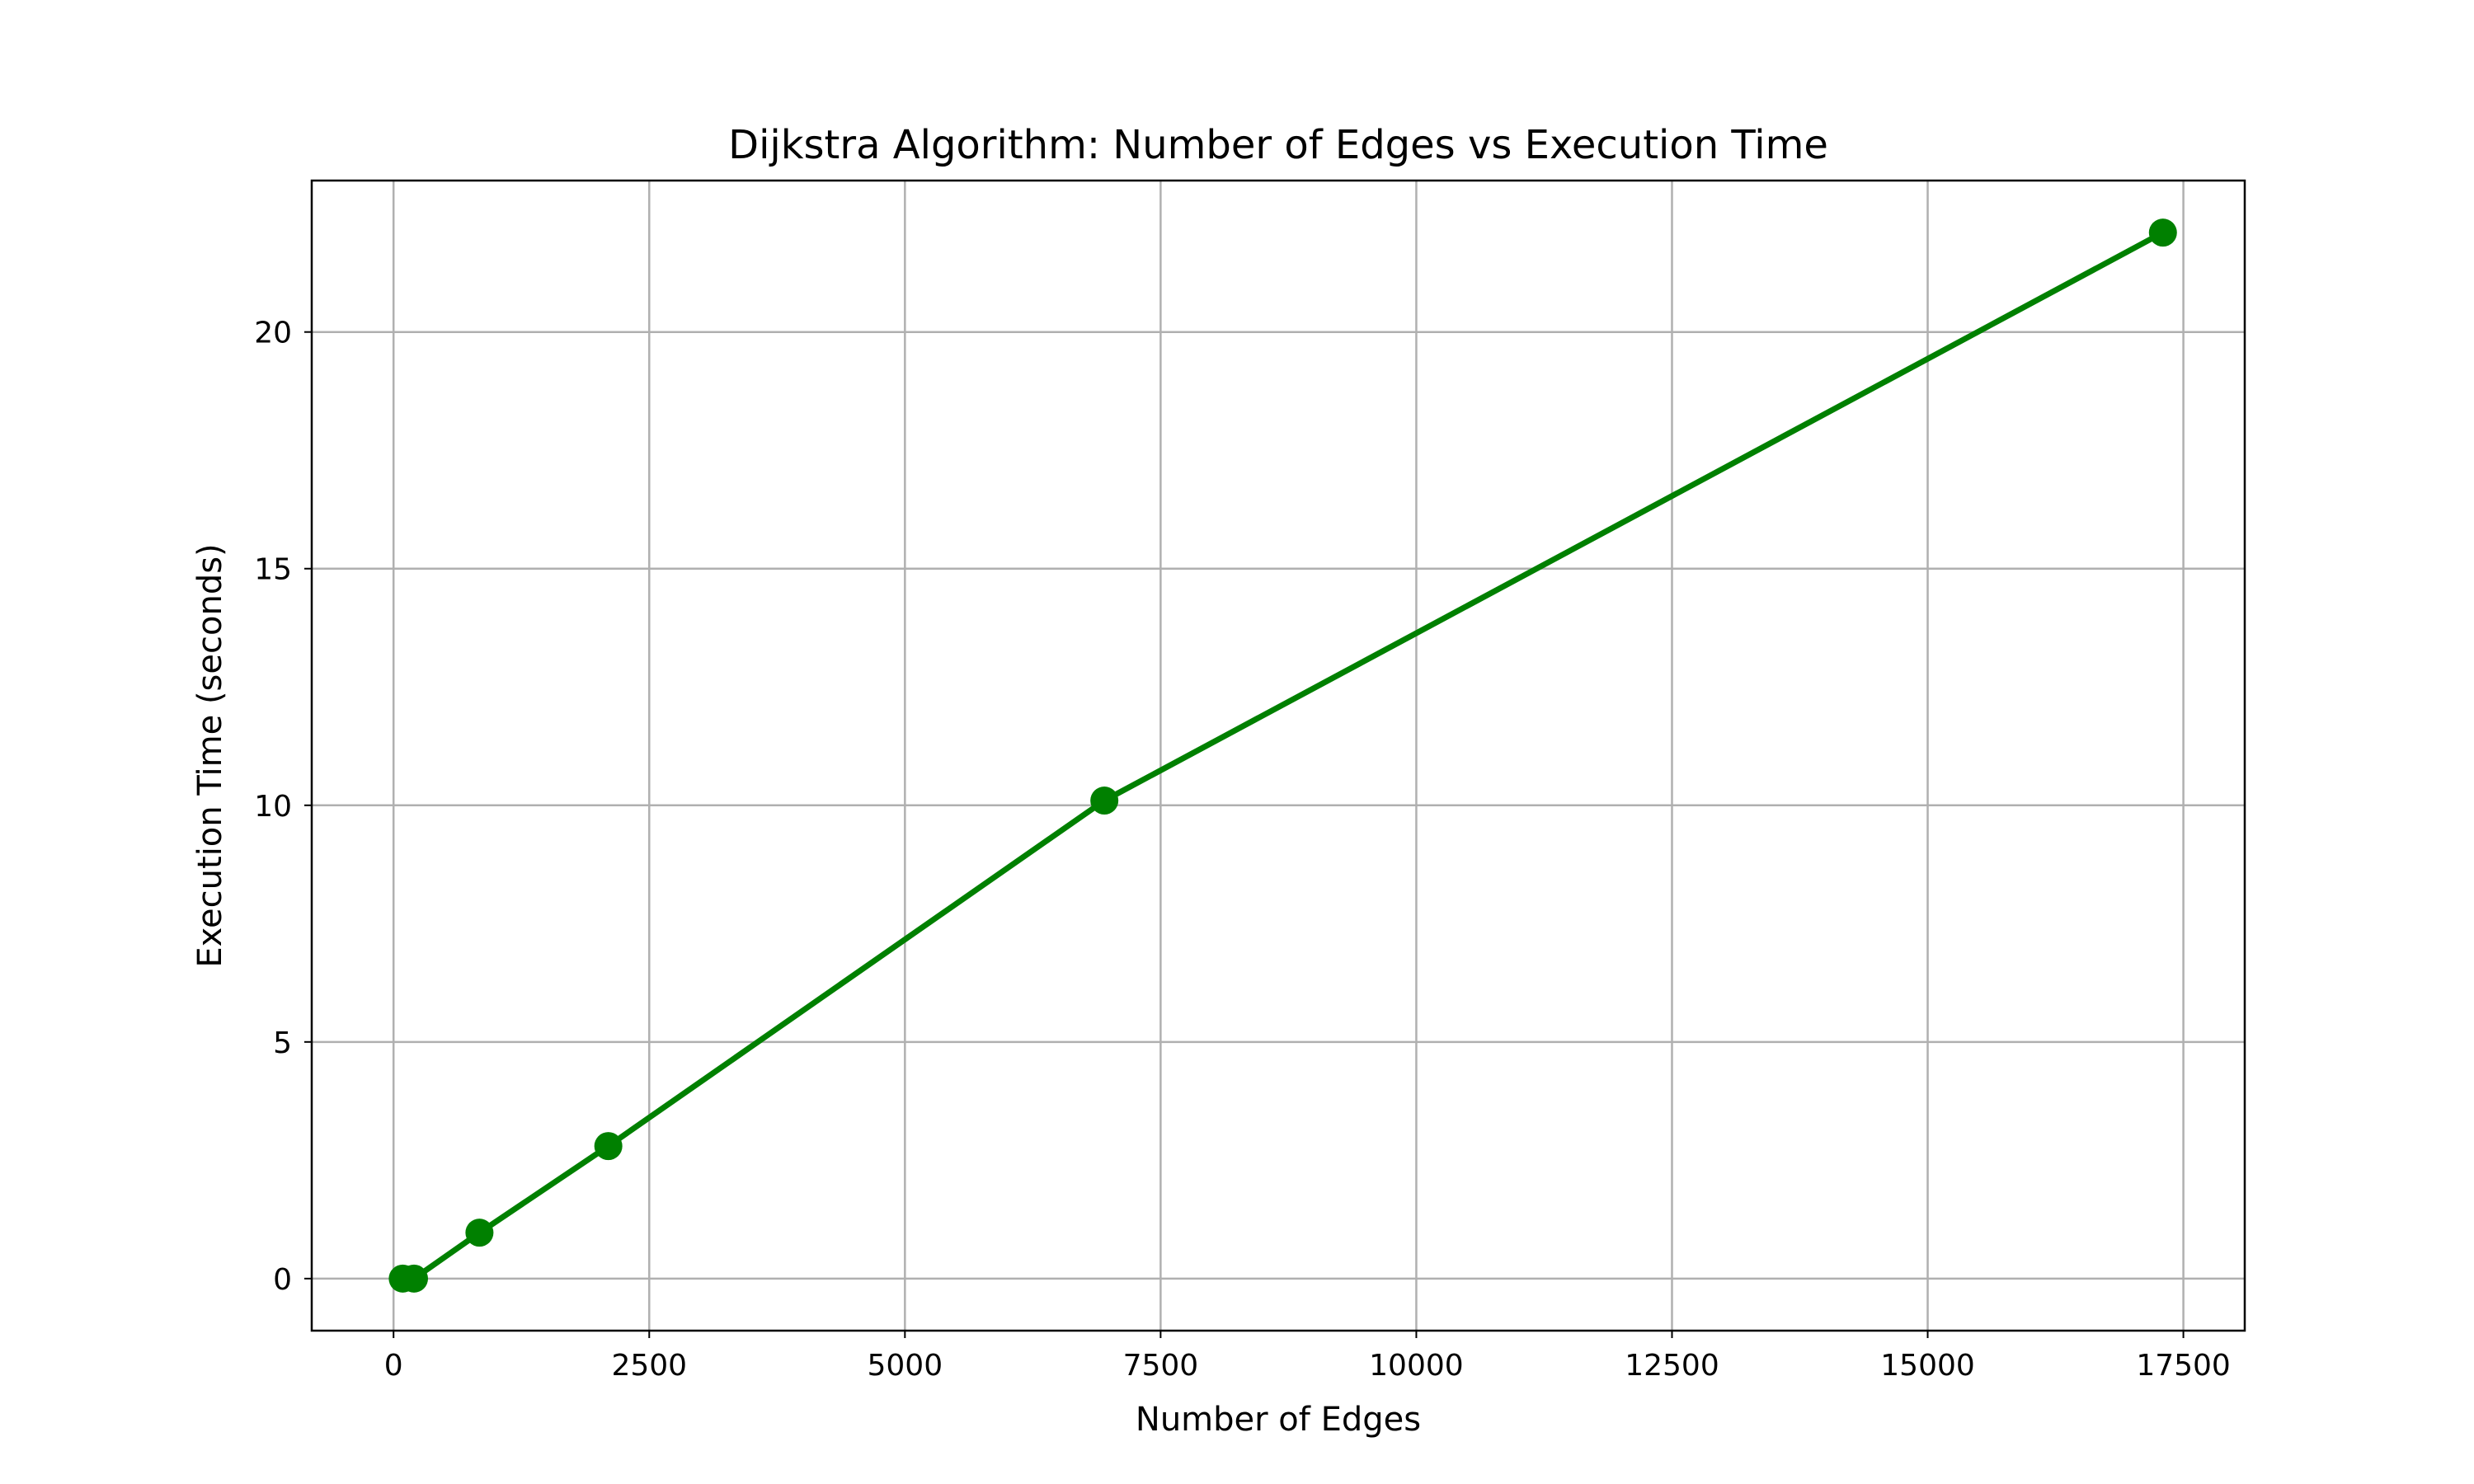  I want to click on x-tick-label: 10000, so click(1416, 1366).